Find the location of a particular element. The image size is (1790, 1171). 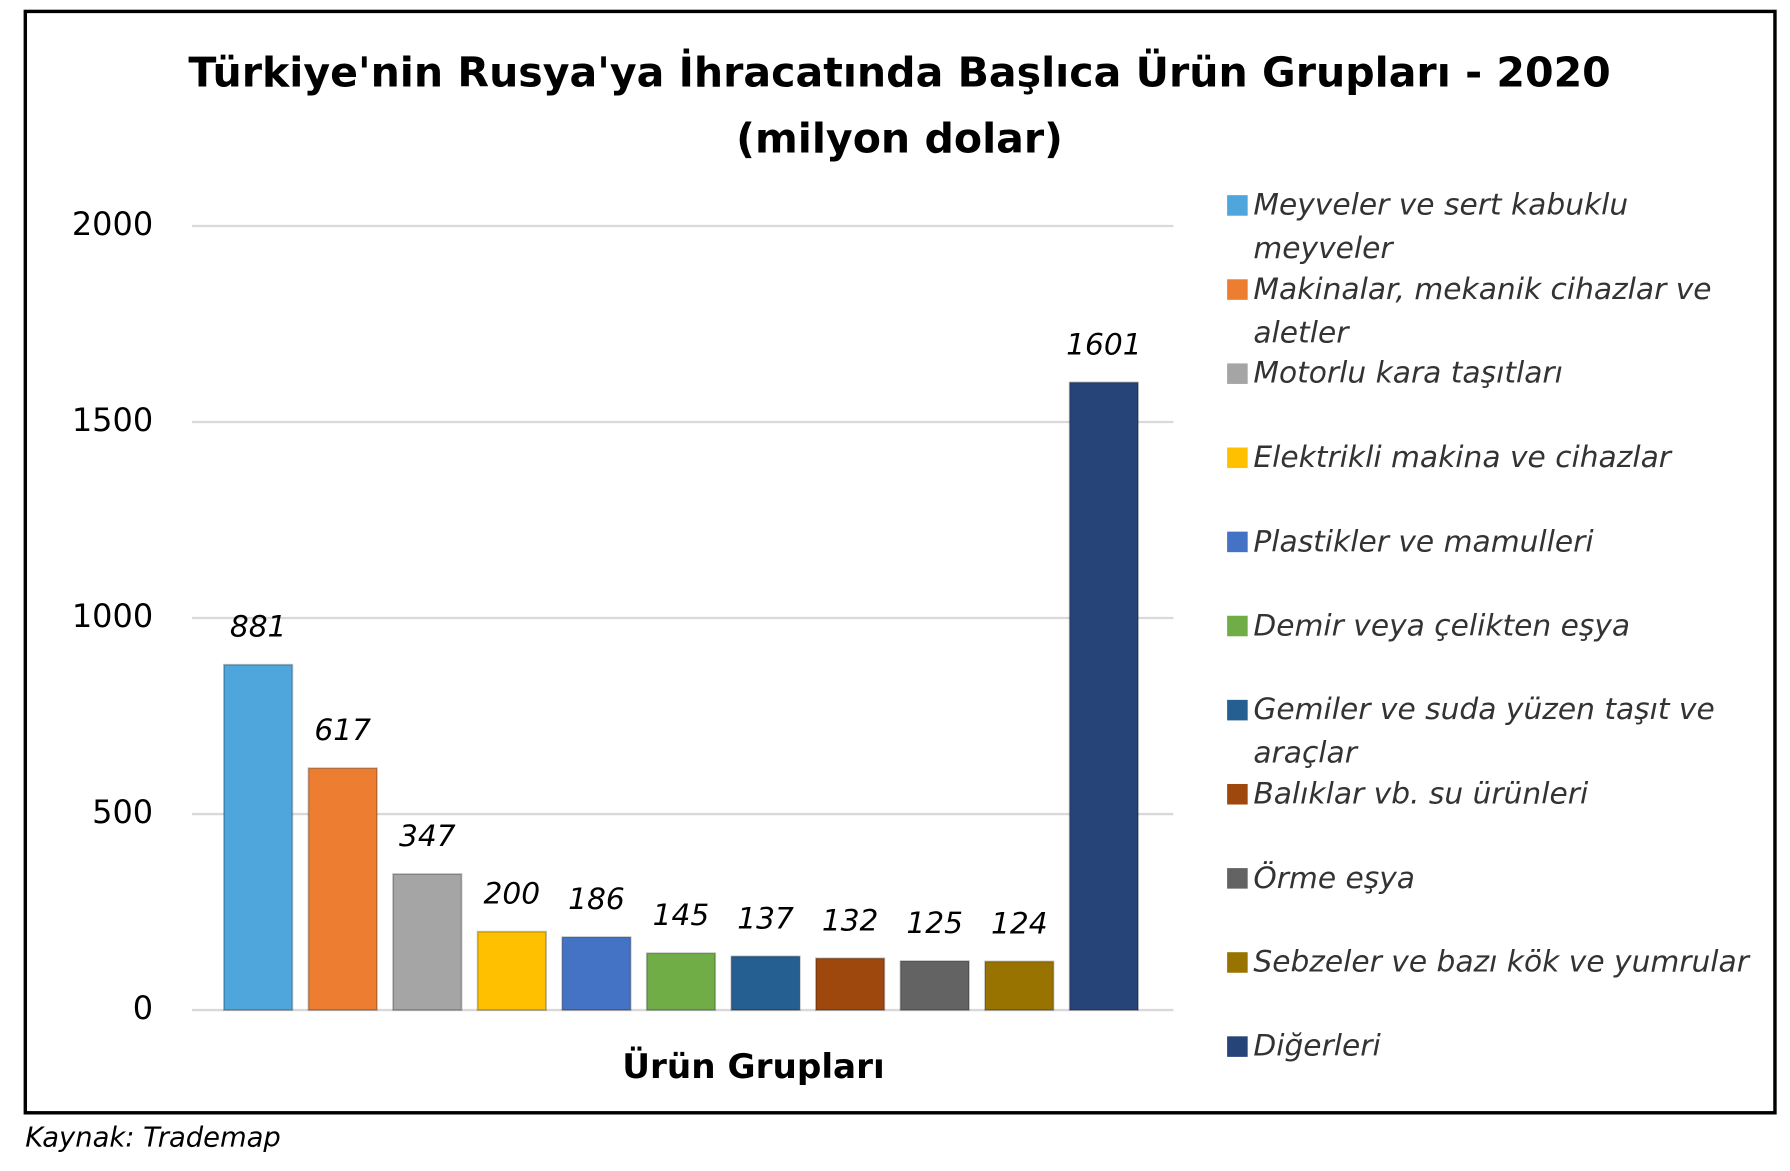

y-tick-label: 2000 is located at coordinates (112, 224).